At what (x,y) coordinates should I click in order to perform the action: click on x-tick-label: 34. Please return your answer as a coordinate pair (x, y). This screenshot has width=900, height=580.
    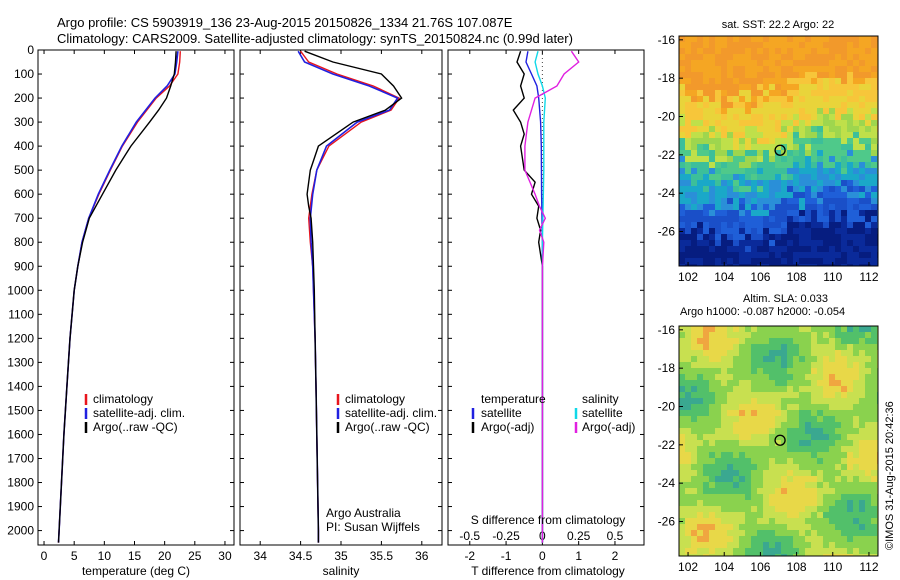
    Looking at the image, I should click on (261, 556).